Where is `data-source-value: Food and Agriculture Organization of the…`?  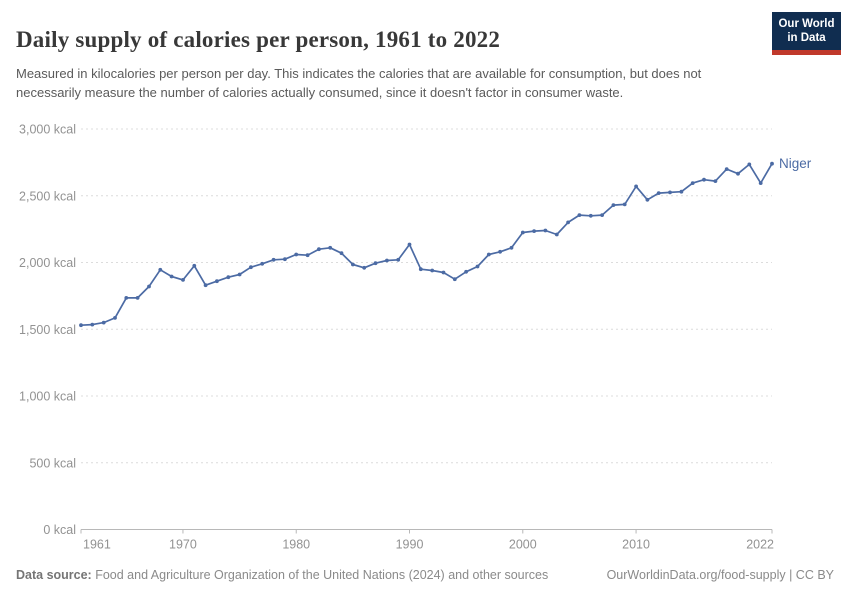
data-source-value: Food and Agriculture Organization of the… is located at coordinates (320, 575).